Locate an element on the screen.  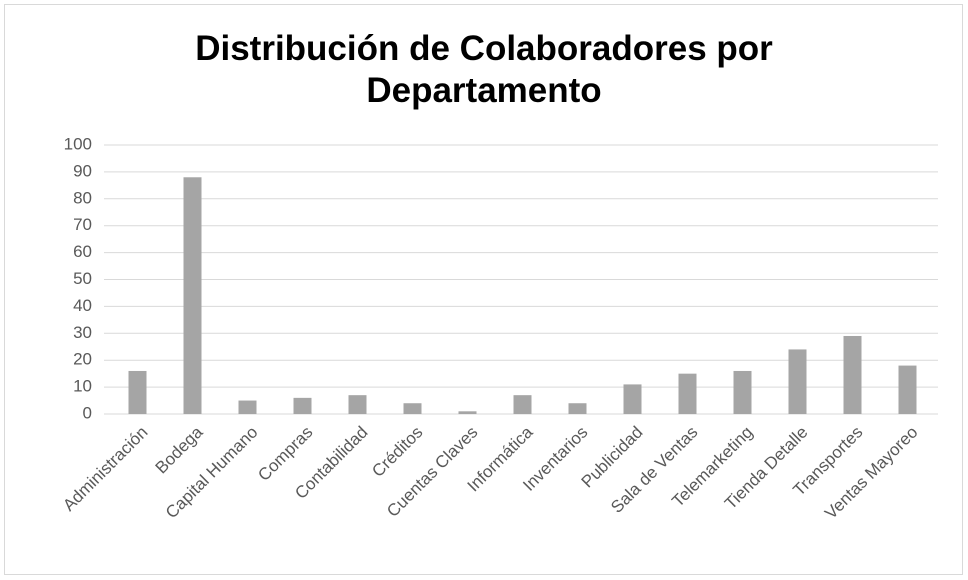
y-tick-label: 80 is located at coordinates (82, 197).